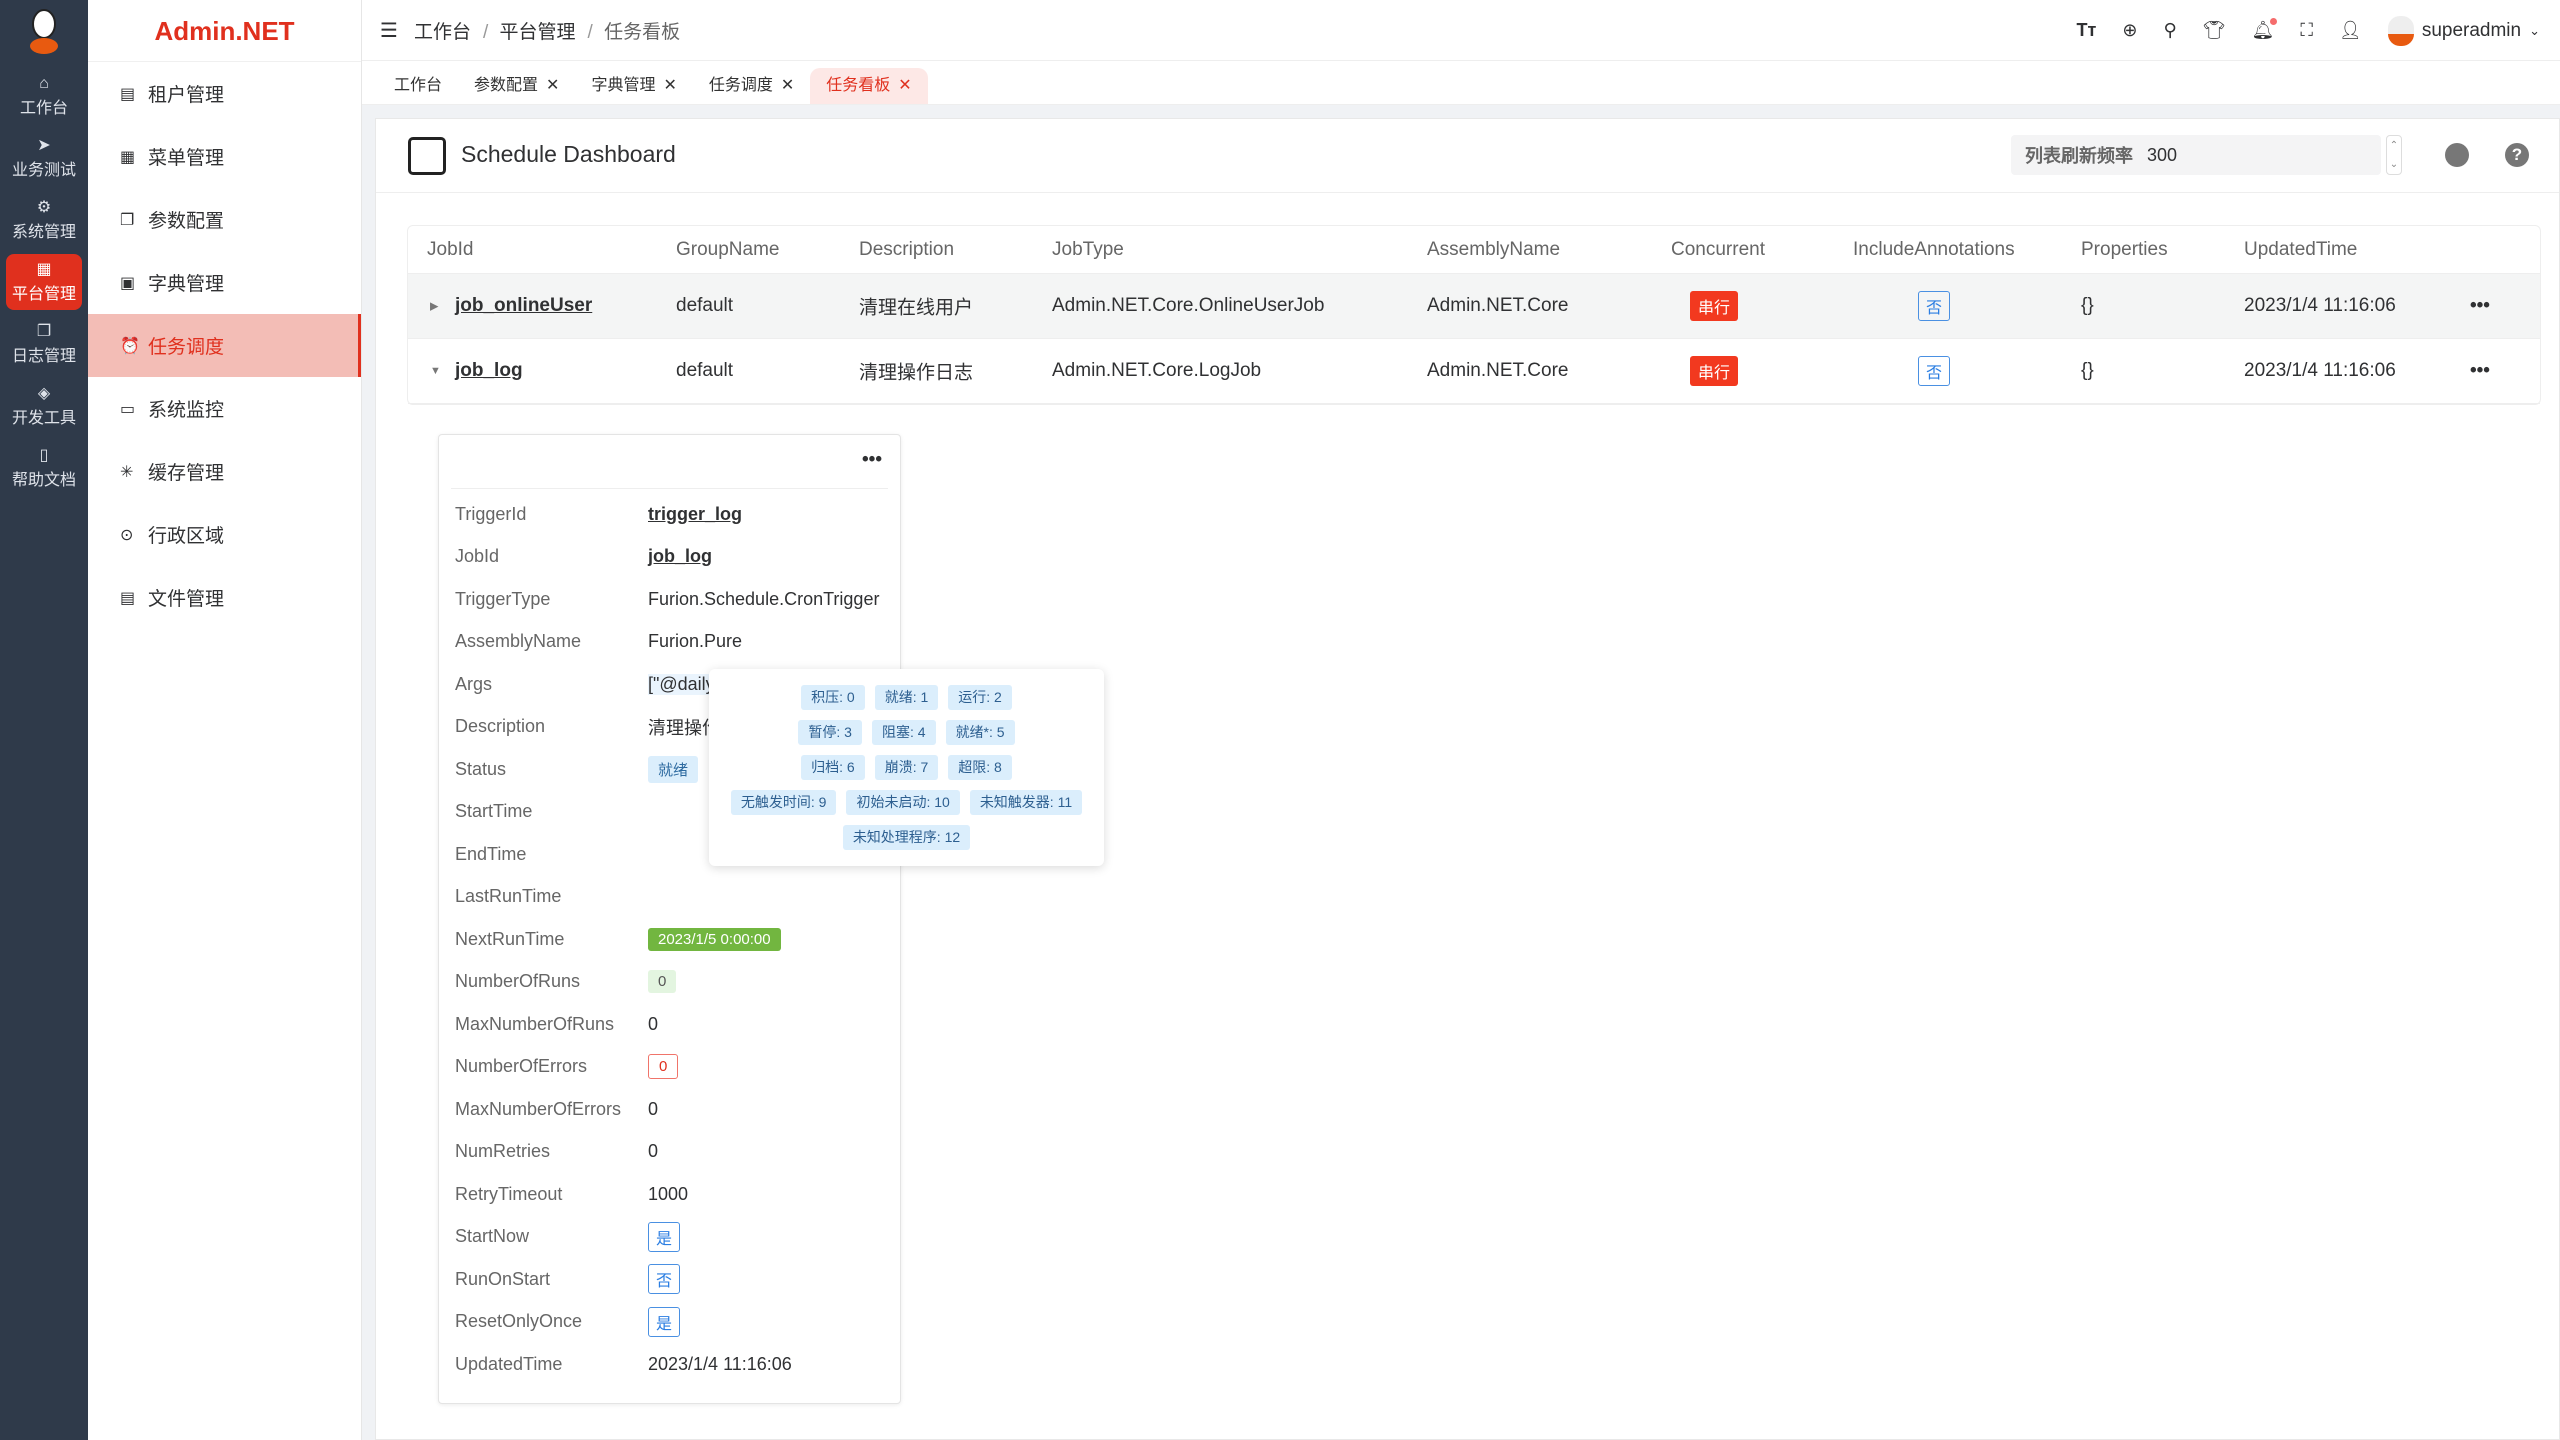 The image size is (2560, 1440). Describe the element at coordinates (695, 513) in the screenshot. I see `detail-value: trigger_log` at that location.